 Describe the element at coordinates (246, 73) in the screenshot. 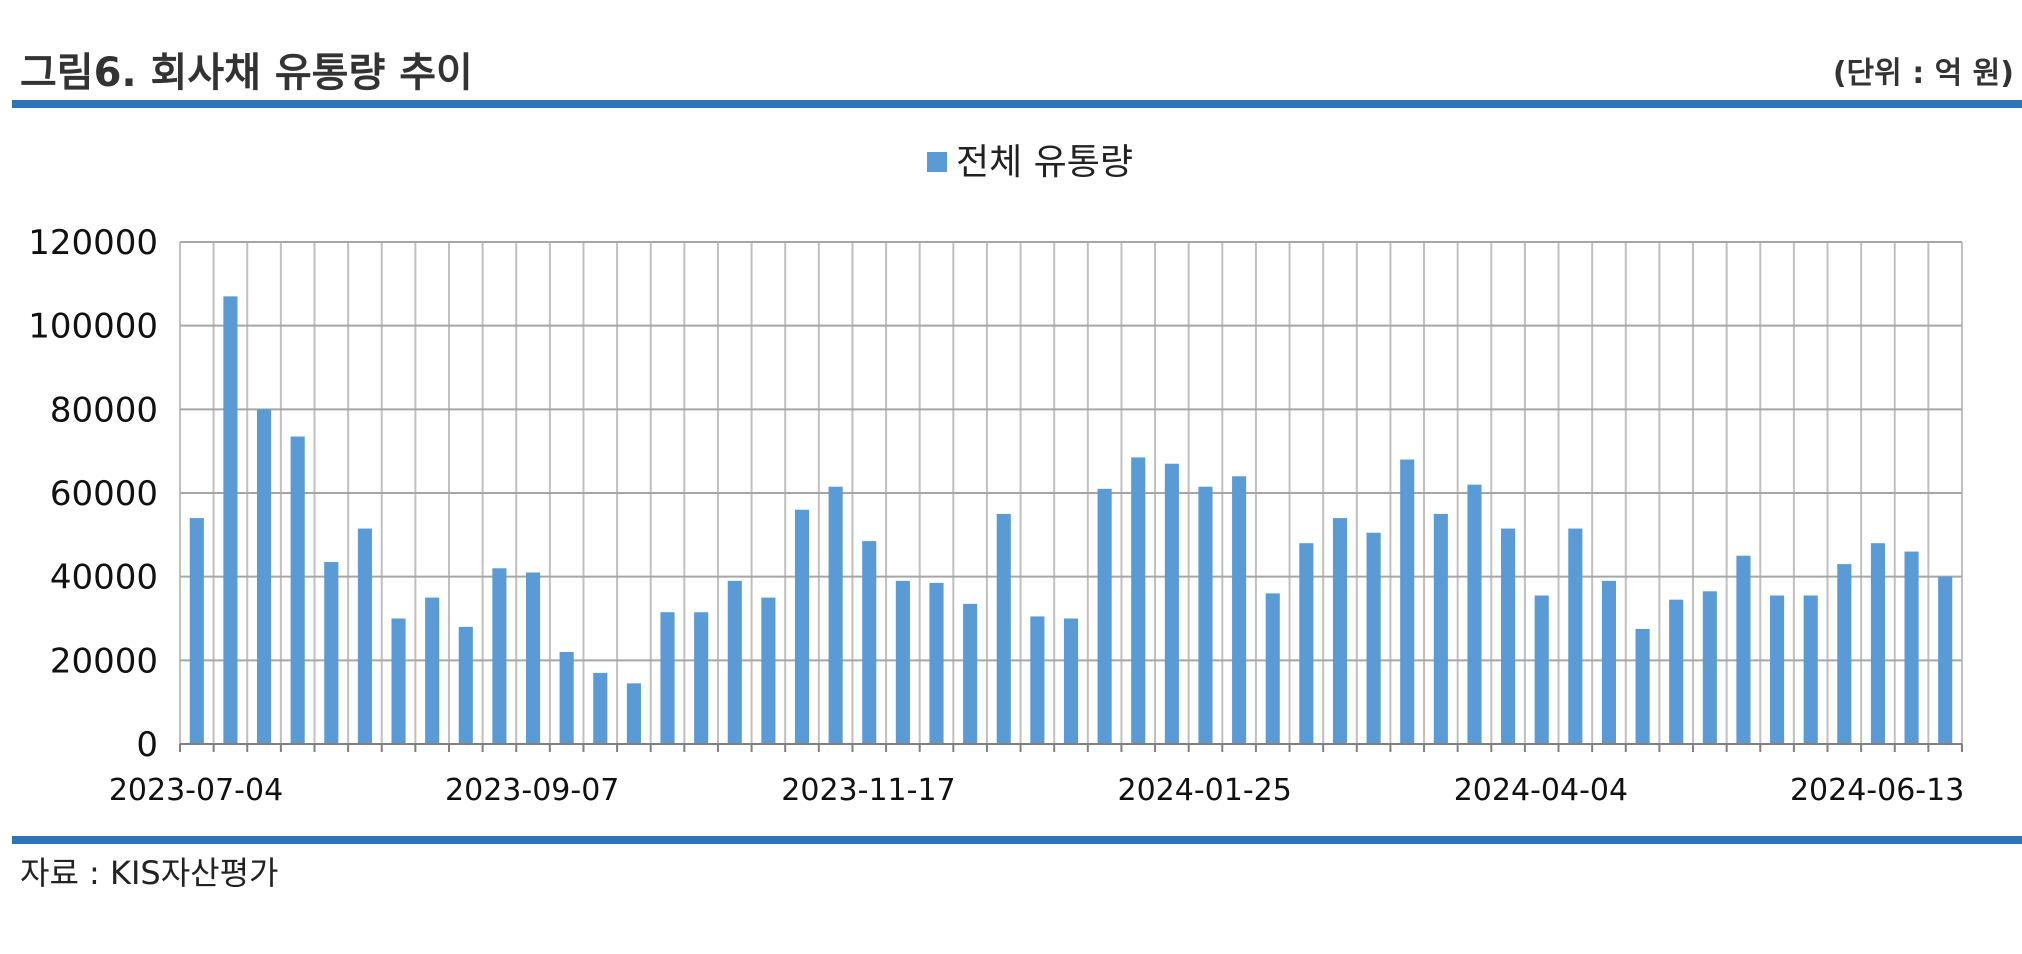

I see `chart-title: 그림6. 회사채 유통량 추이` at that location.